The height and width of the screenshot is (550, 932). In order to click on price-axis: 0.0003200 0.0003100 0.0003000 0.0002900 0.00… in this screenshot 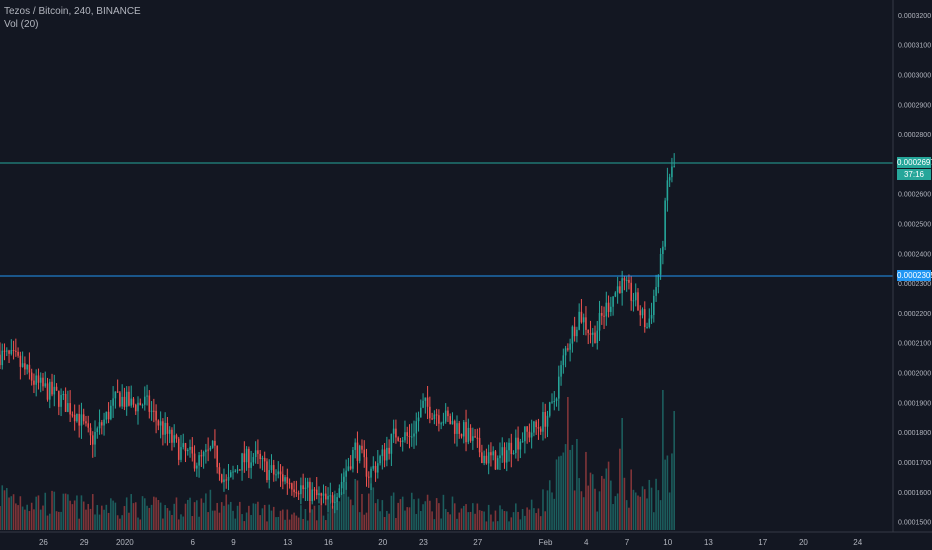, I will do `click(912, 266)`.